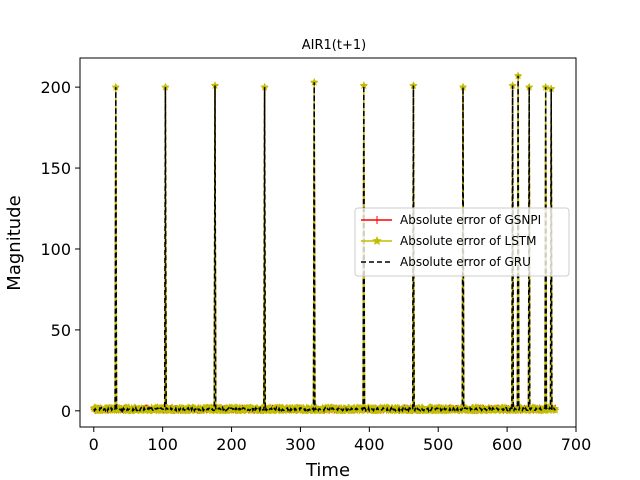 This screenshot has height=480, width=640. I want to click on x-tick-label: 500, so click(438, 444).